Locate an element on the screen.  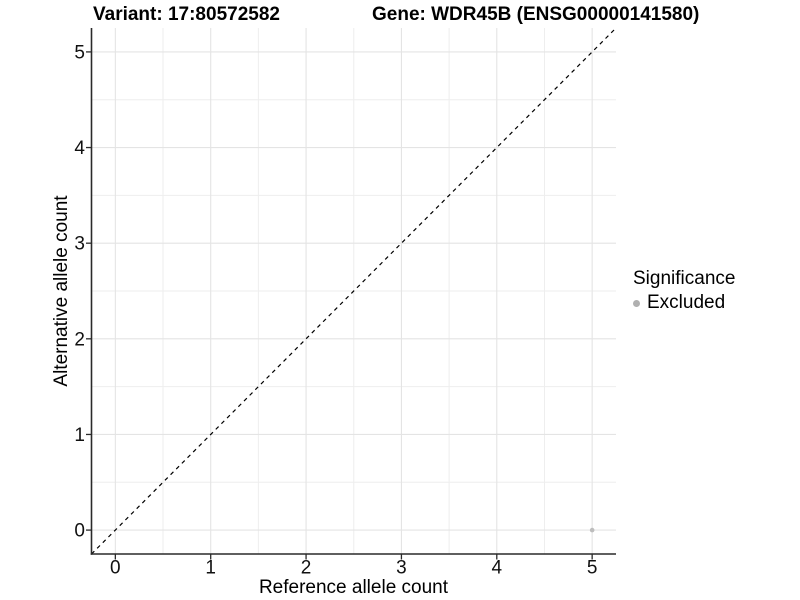
x-axis-title: Reference allele count is located at coordinates (353, 587).